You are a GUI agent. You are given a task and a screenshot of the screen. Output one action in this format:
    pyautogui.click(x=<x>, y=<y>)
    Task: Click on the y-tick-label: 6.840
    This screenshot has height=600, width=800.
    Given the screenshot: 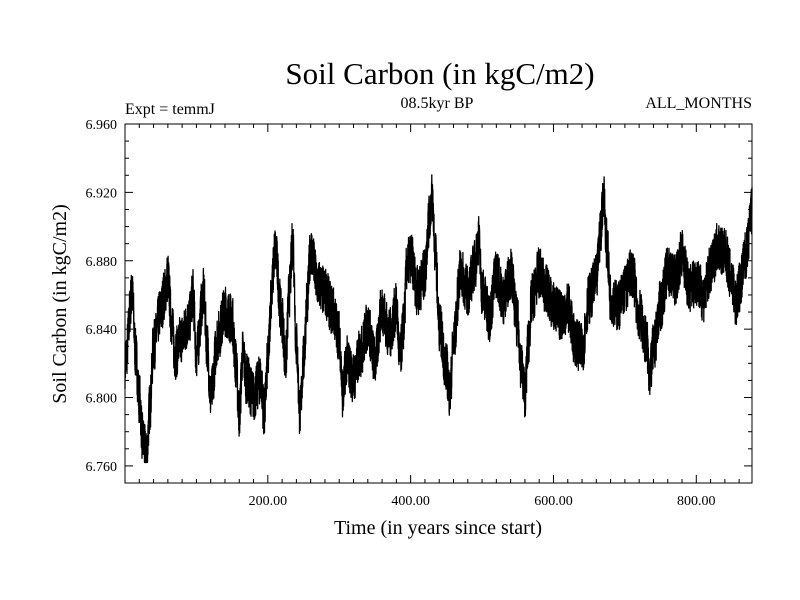 What is the action you would take?
    pyautogui.click(x=102, y=330)
    